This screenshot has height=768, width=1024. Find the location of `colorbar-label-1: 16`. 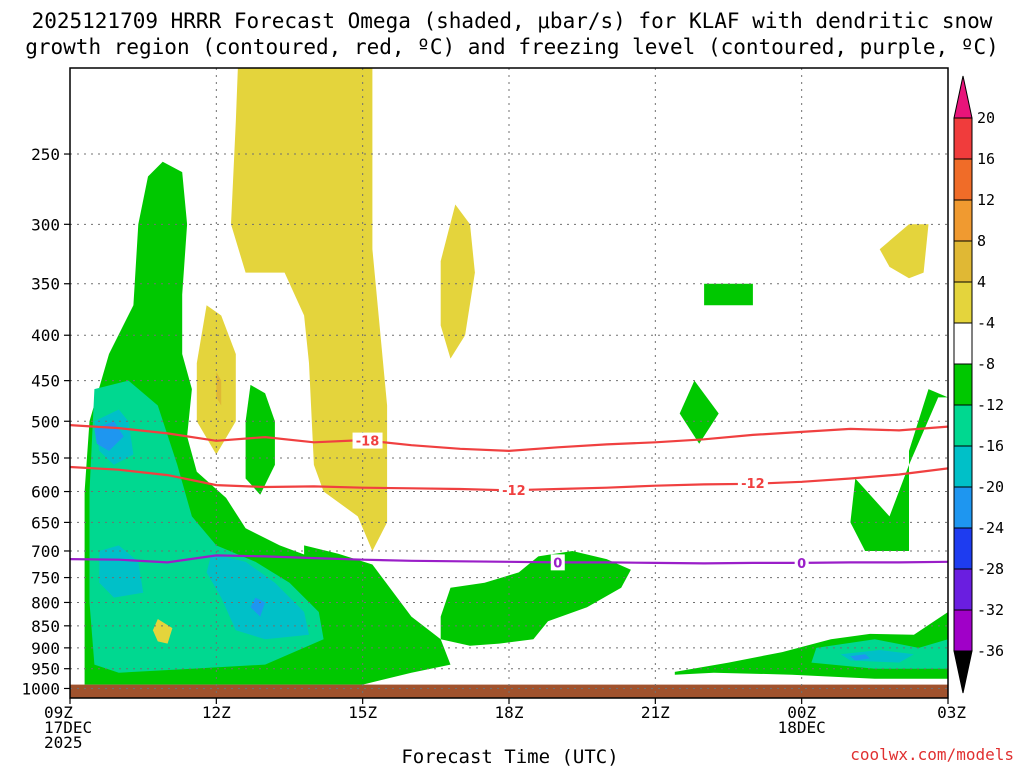

colorbar-label-1: 16 is located at coordinates (986, 159).